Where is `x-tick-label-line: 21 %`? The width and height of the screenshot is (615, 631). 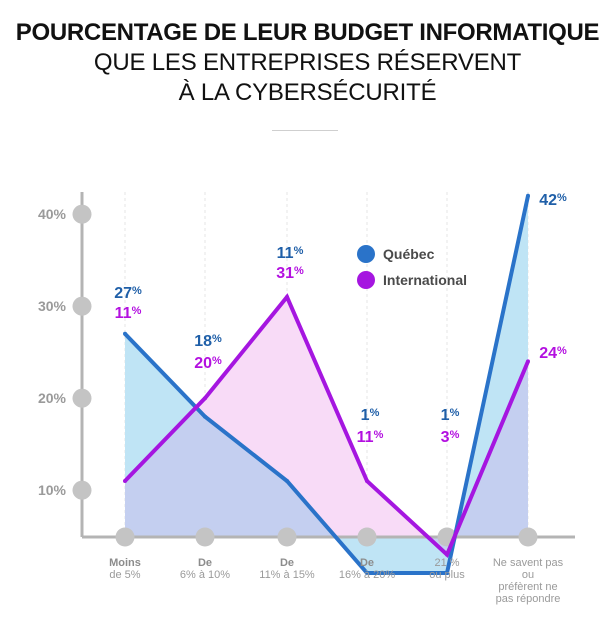 x-tick-label-line: 21 % is located at coordinates (447, 563).